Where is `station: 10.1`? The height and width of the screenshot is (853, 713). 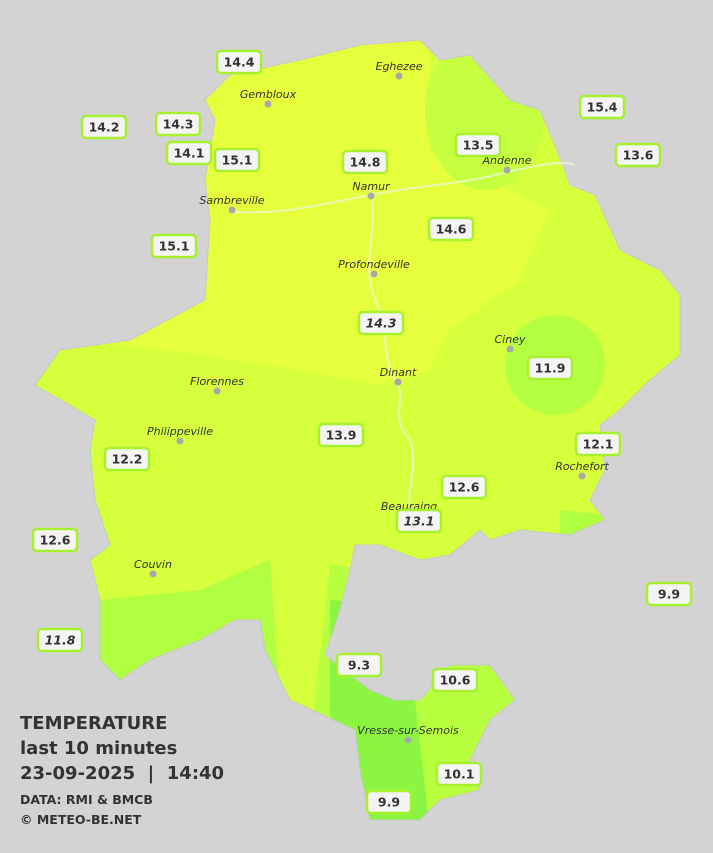 station: 10.1 is located at coordinates (459, 774).